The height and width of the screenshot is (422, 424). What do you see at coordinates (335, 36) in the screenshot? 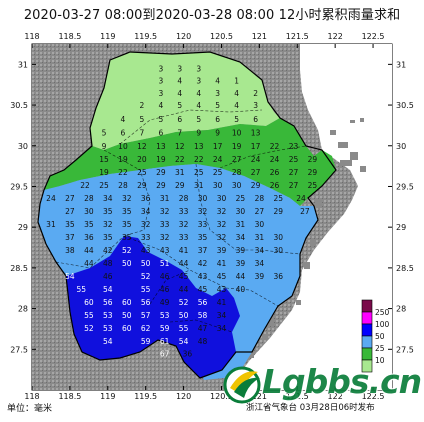
I see `x-tick-label-top: 122` at bounding box center [335, 36].